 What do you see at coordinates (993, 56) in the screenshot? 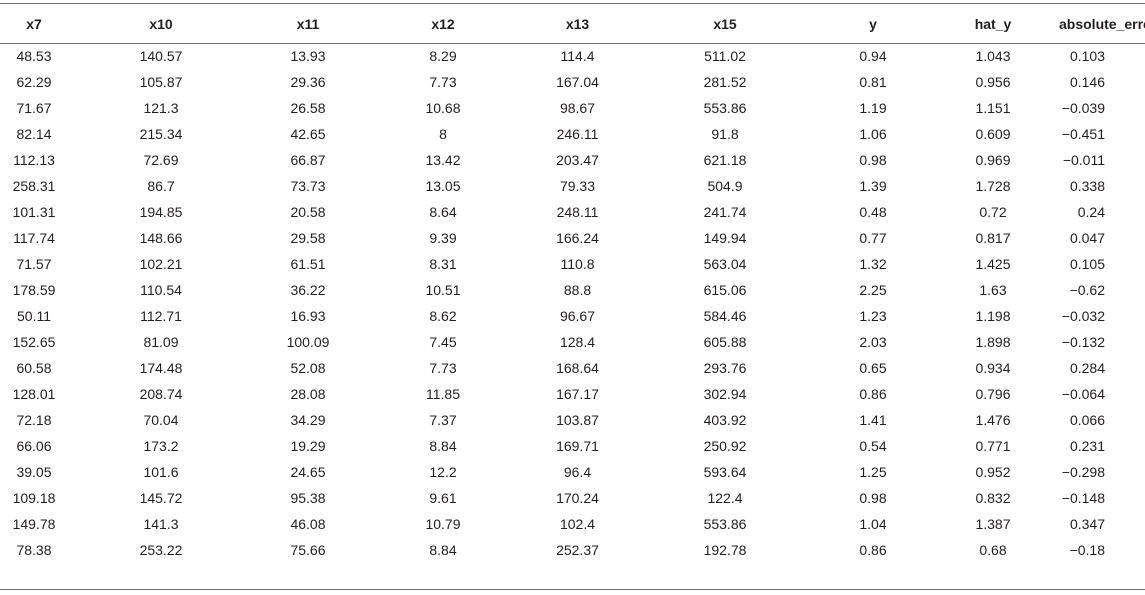
I see `cell-hat-y: 1.043` at bounding box center [993, 56].